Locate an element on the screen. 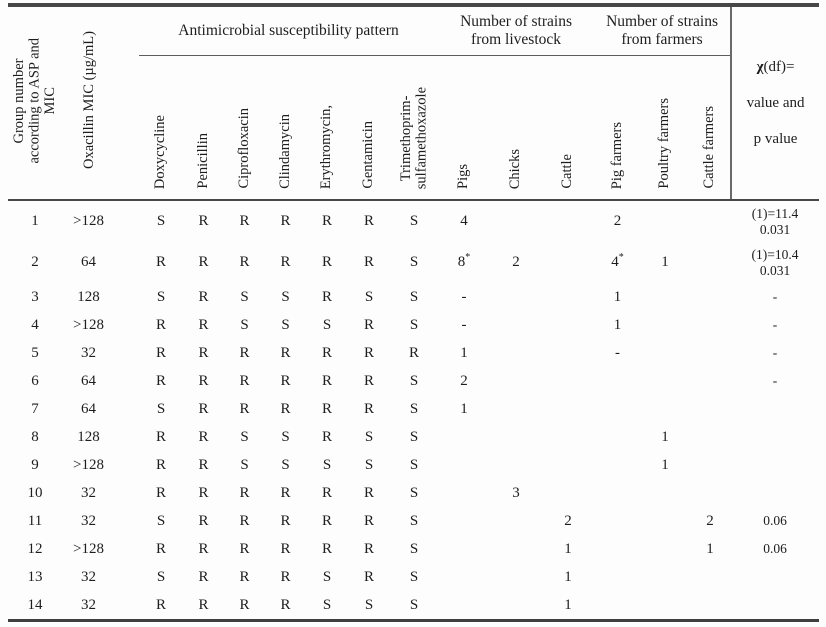 The image size is (826, 627). table-row: 3 128 S R S S R S S - 1 - is located at coordinates (413, 297).